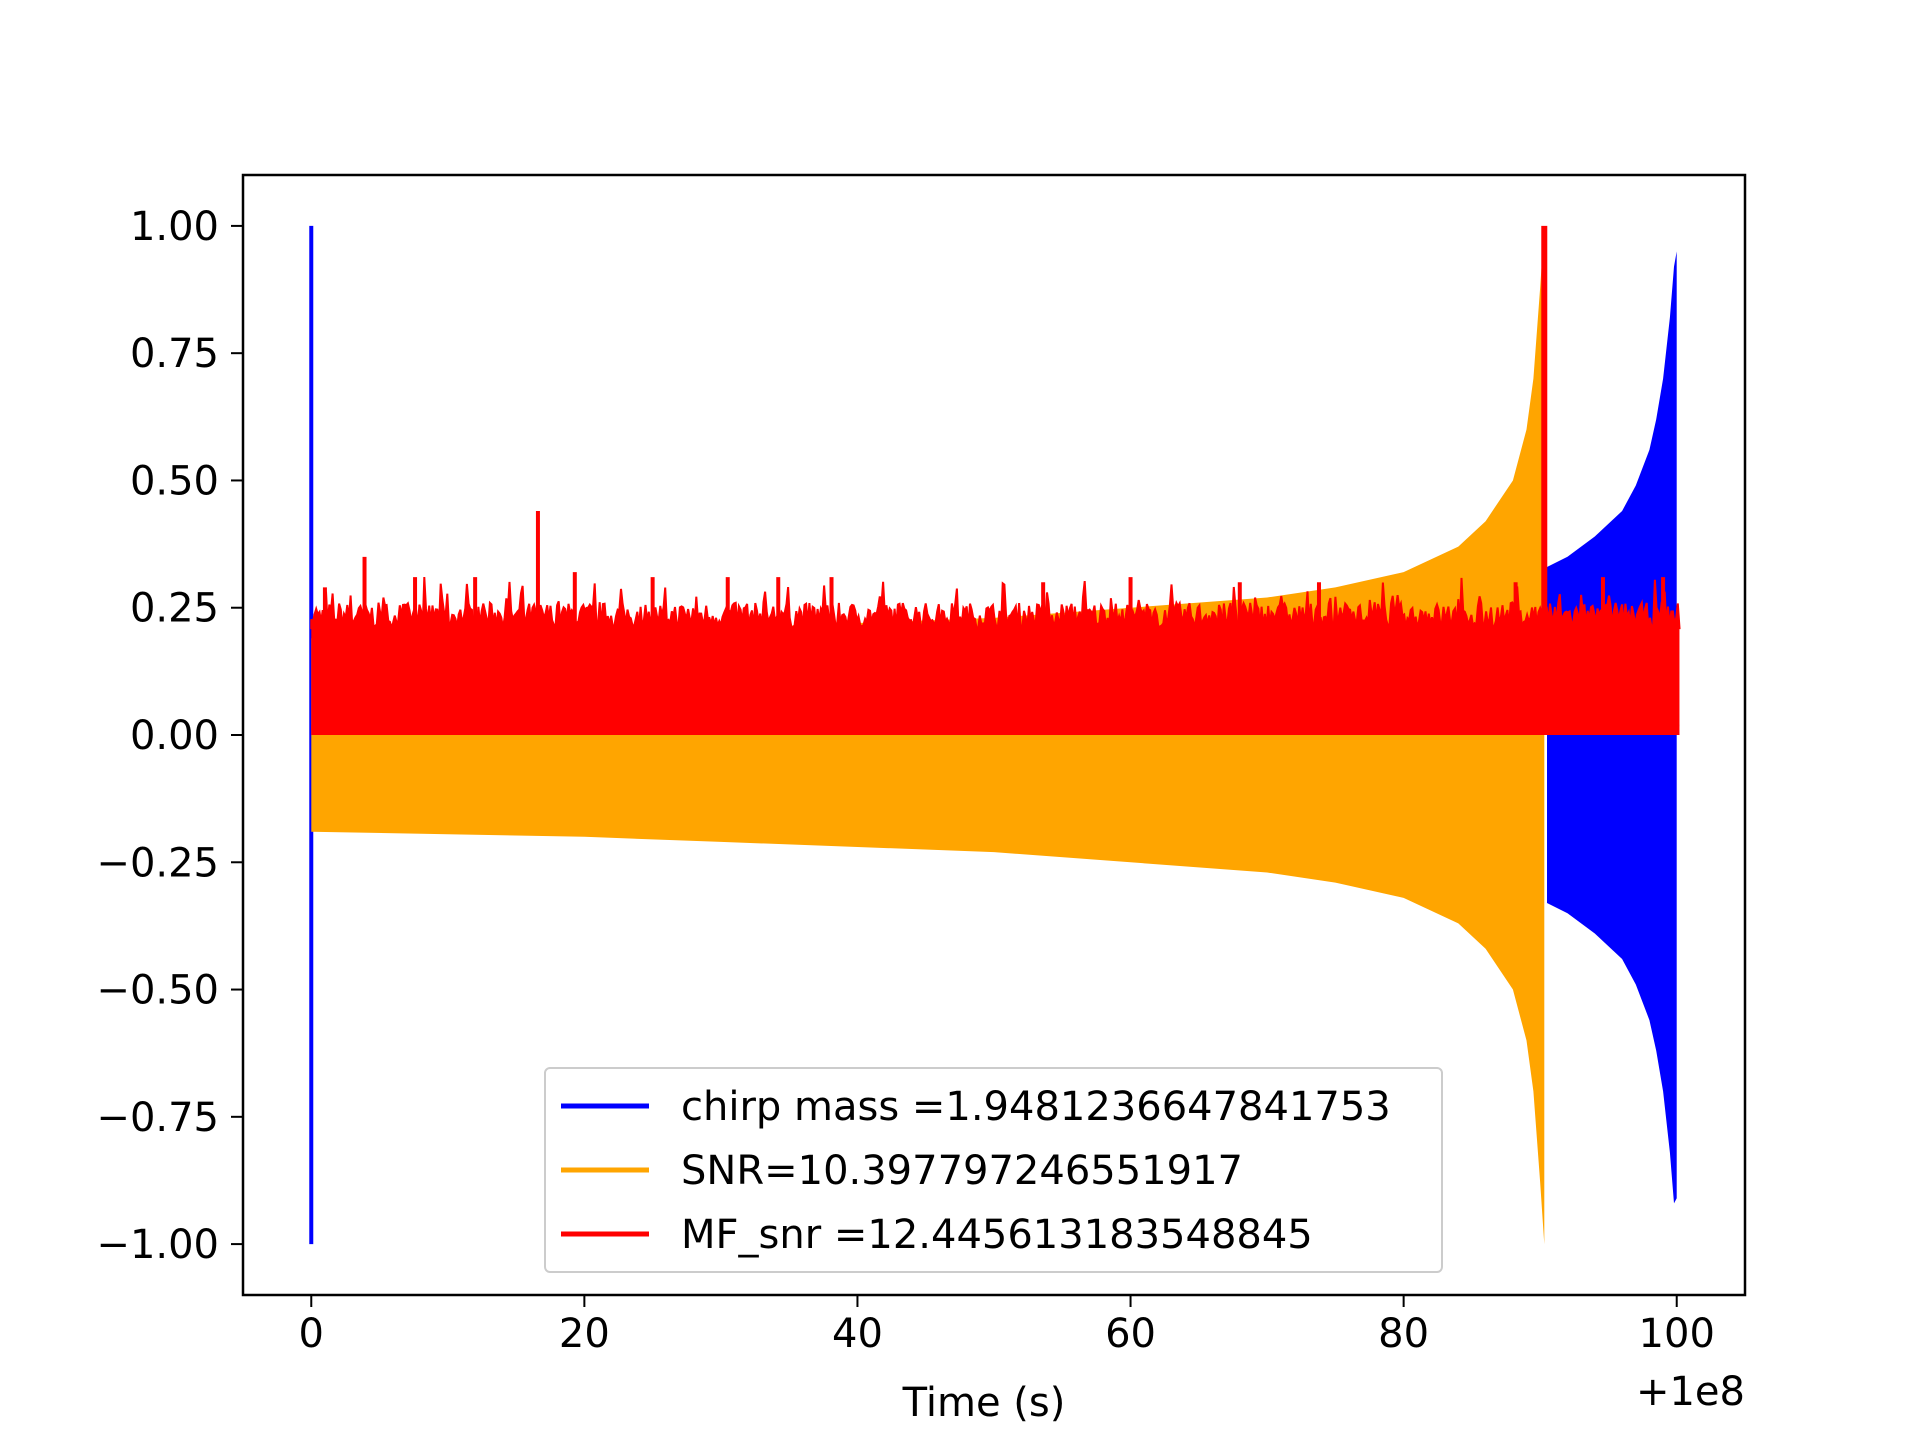  Describe the element at coordinates (174, 354) in the screenshot. I see `y-tick-label-1: 0.75` at that location.